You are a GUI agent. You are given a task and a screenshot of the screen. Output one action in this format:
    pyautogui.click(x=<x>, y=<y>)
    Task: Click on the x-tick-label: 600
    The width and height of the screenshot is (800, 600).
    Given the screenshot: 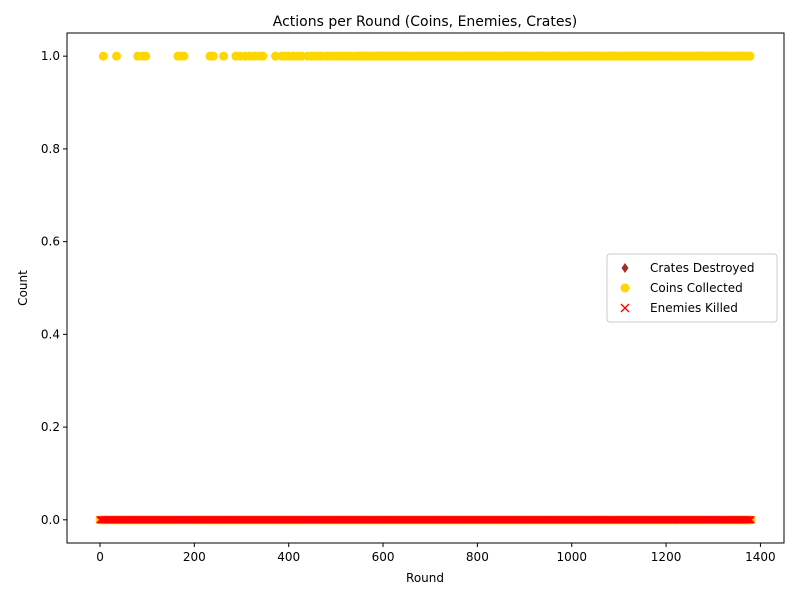 What is the action you would take?
    pyautogui.click(x=383, y=557)
    